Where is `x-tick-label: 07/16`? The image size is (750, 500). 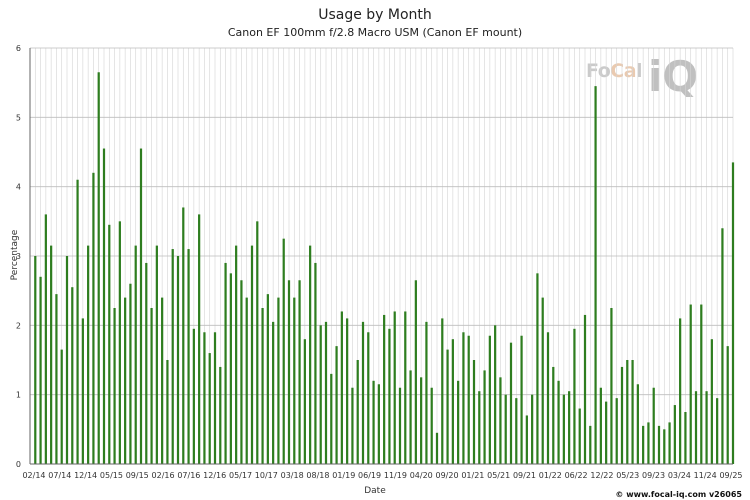
x-tick-label: 07/16 is located at coordinates (188, 475).